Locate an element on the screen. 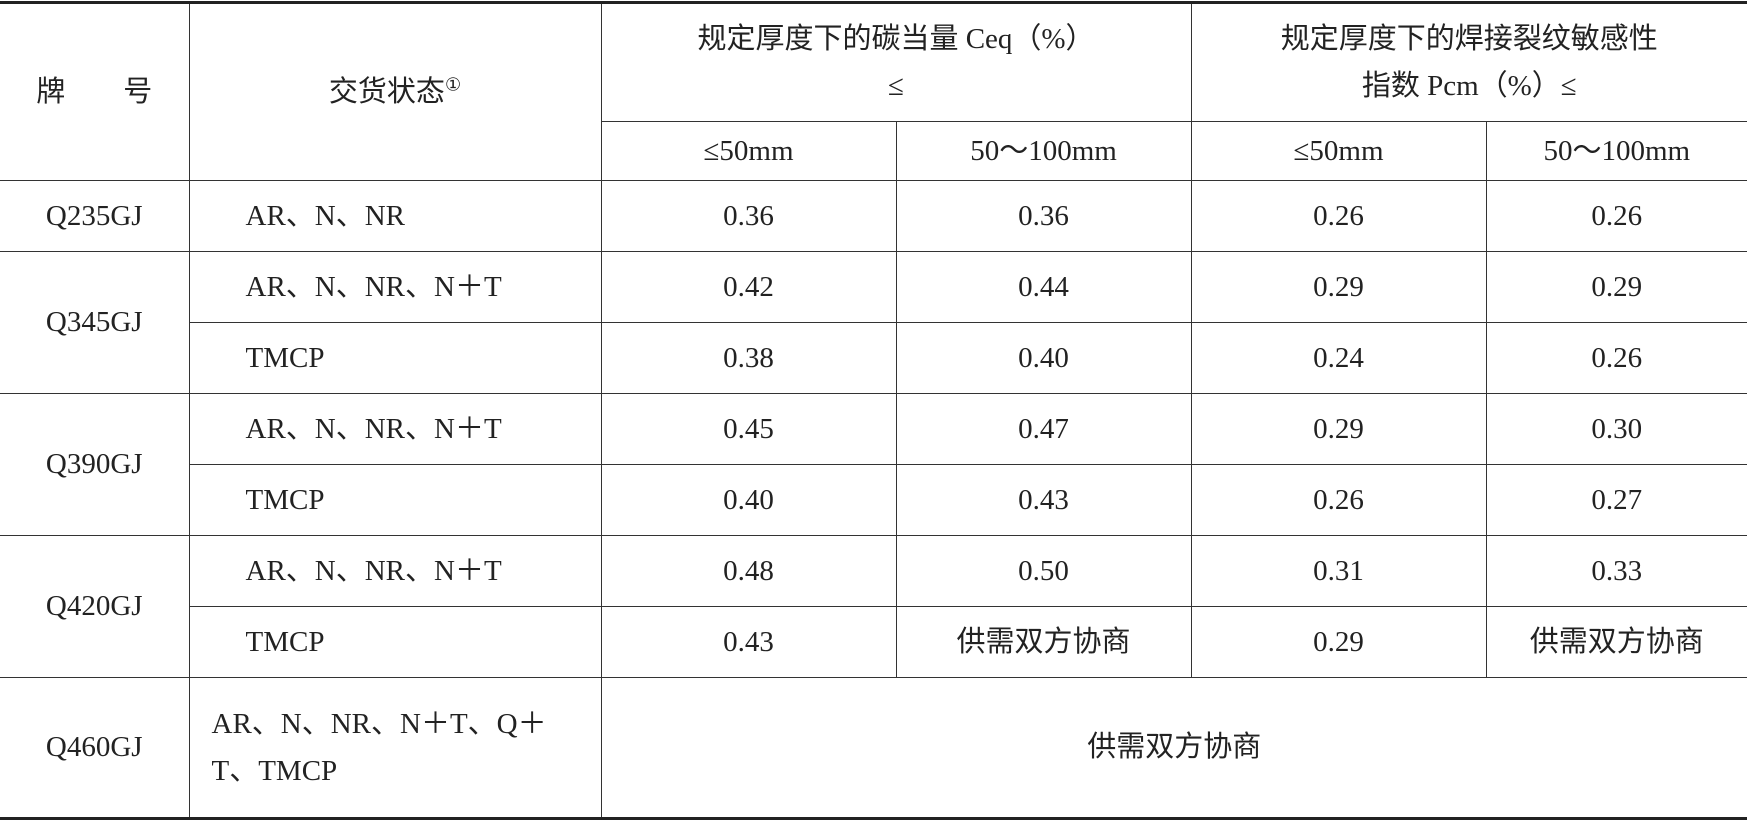  header-cell: 牌 号 is located at coordinates (94, 92).